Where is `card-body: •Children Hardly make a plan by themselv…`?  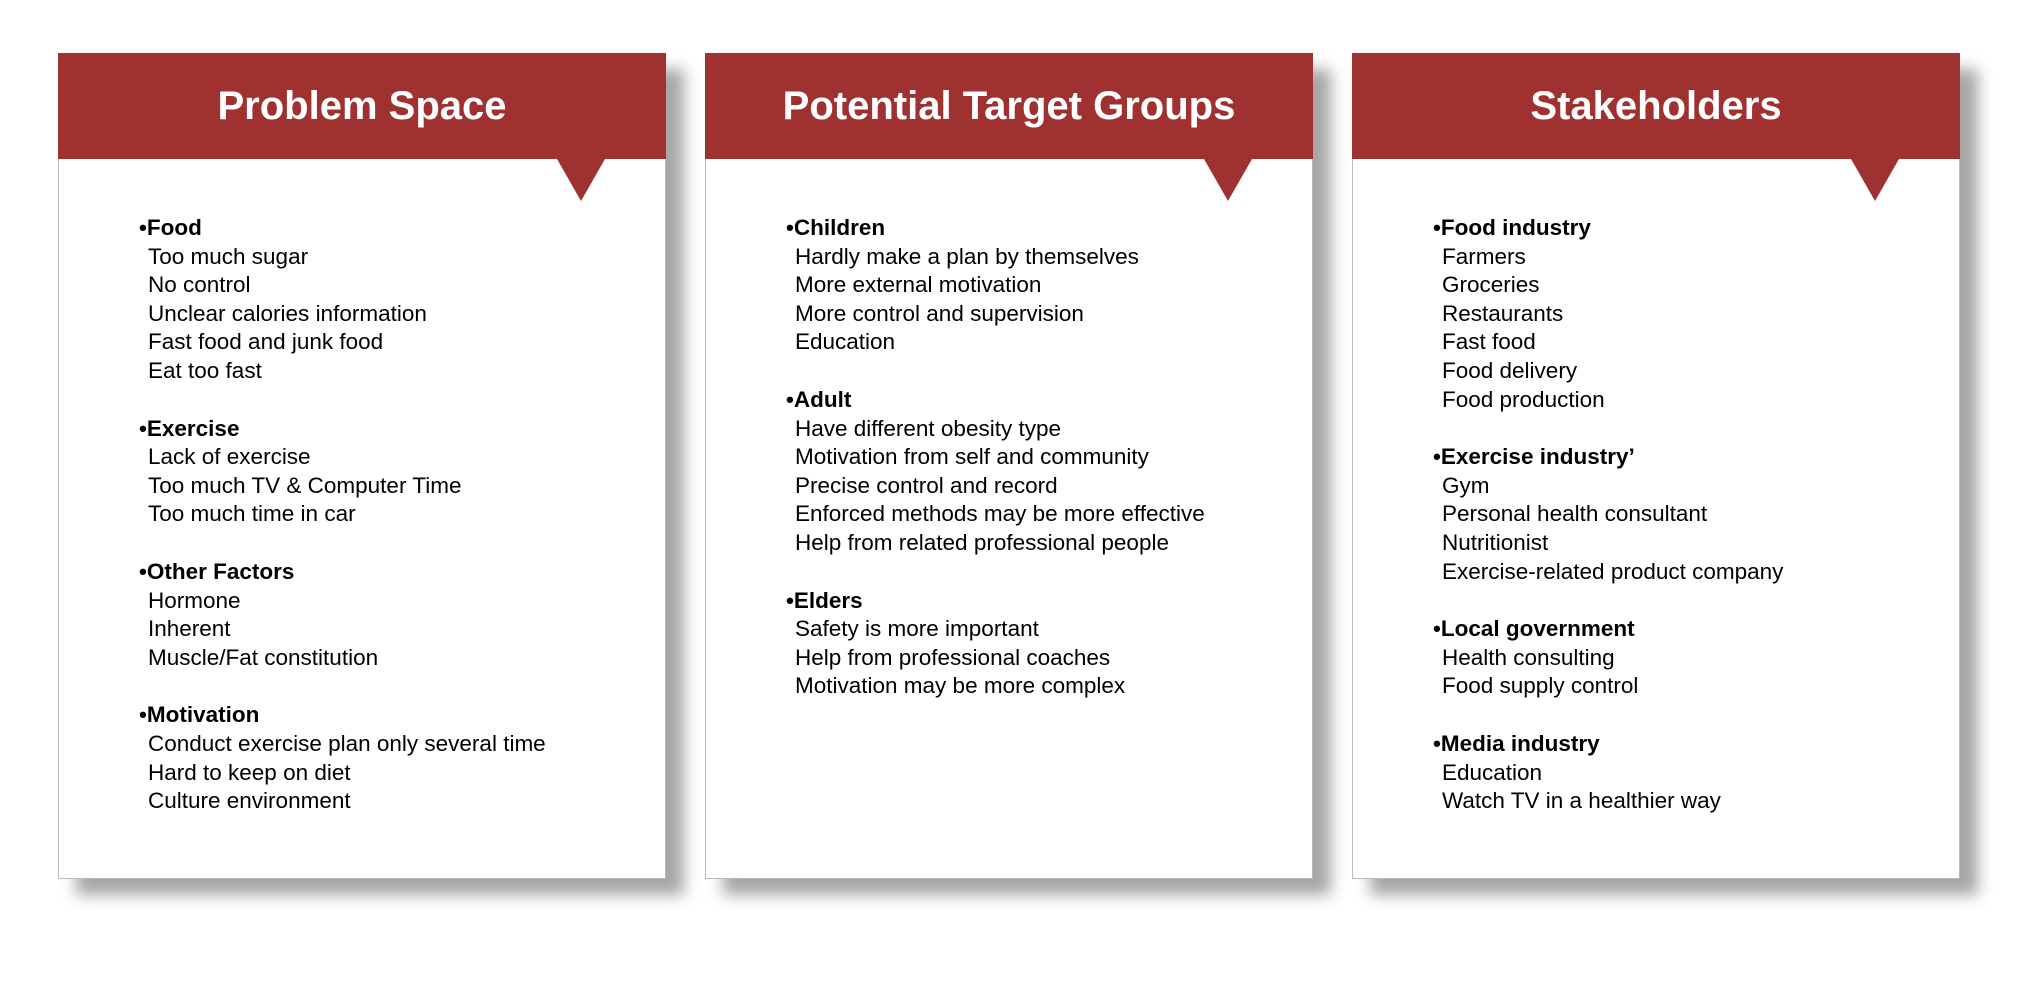
card-body: •Children Hardly make a plan by themselv… is located at coordinates (1044, 472).